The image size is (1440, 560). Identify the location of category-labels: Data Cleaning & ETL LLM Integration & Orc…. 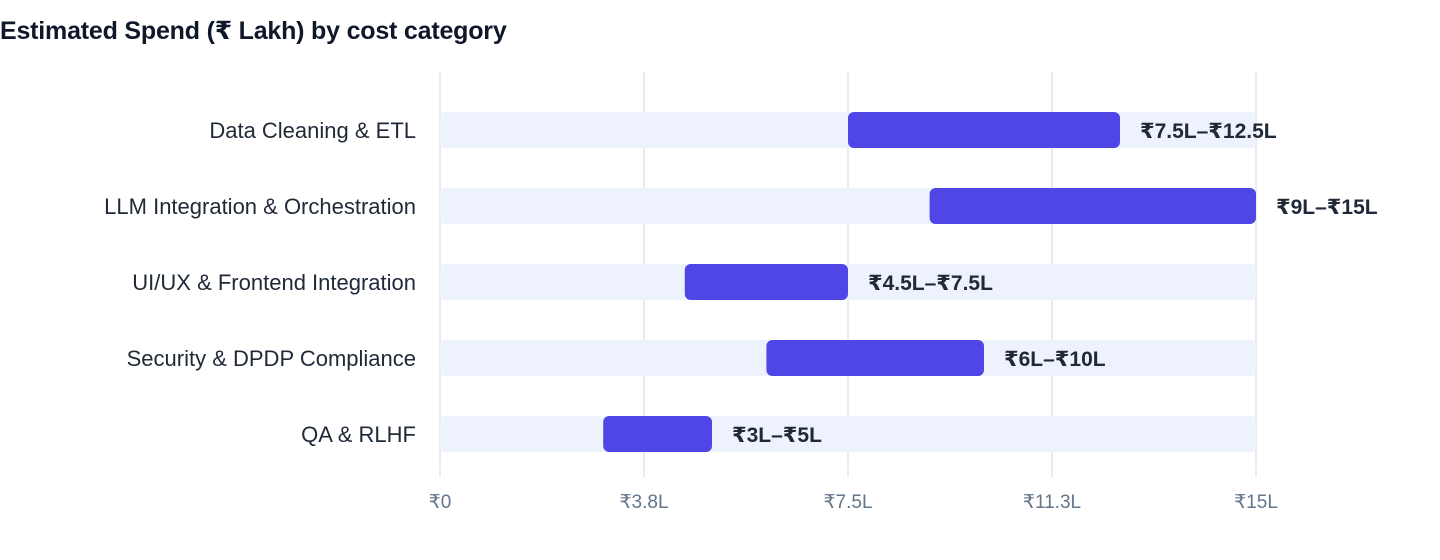
(260, 282).